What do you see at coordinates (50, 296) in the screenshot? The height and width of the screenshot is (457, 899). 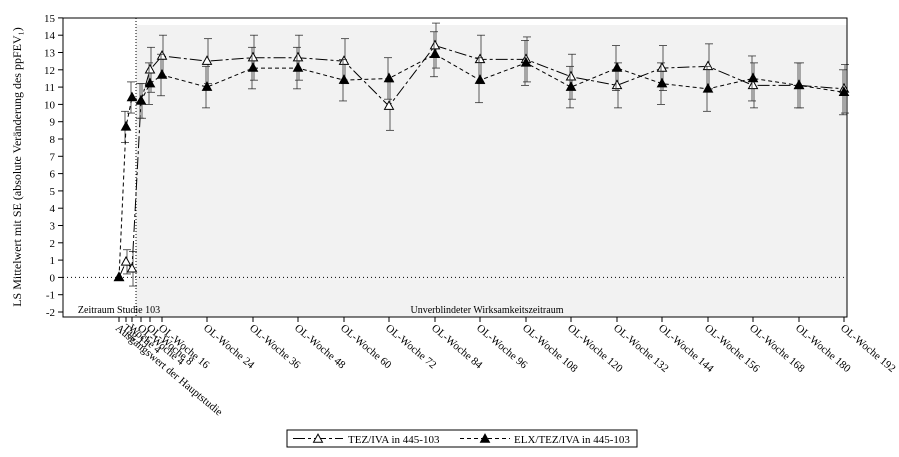 I see `y-tick-label: -1` at bounding box center [50, 296].